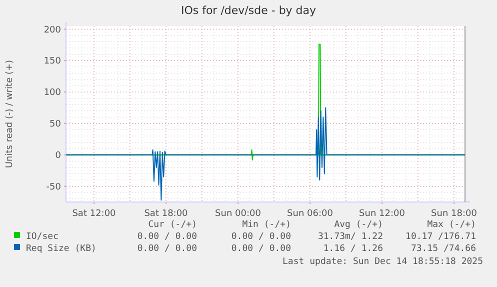 Image resolution: width=497 pixels, height=287 pixels. I want to click on y-tick-label: 100, so click(53, 93).